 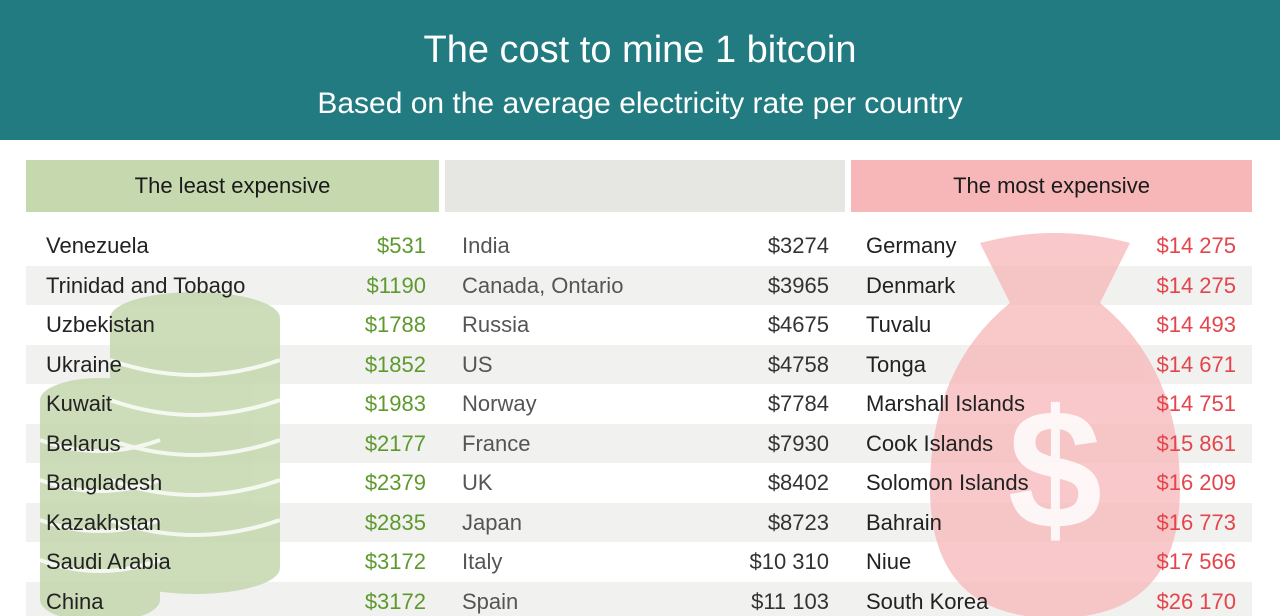 I want to click on least-cost: $1983, so click(x=395, y=403).